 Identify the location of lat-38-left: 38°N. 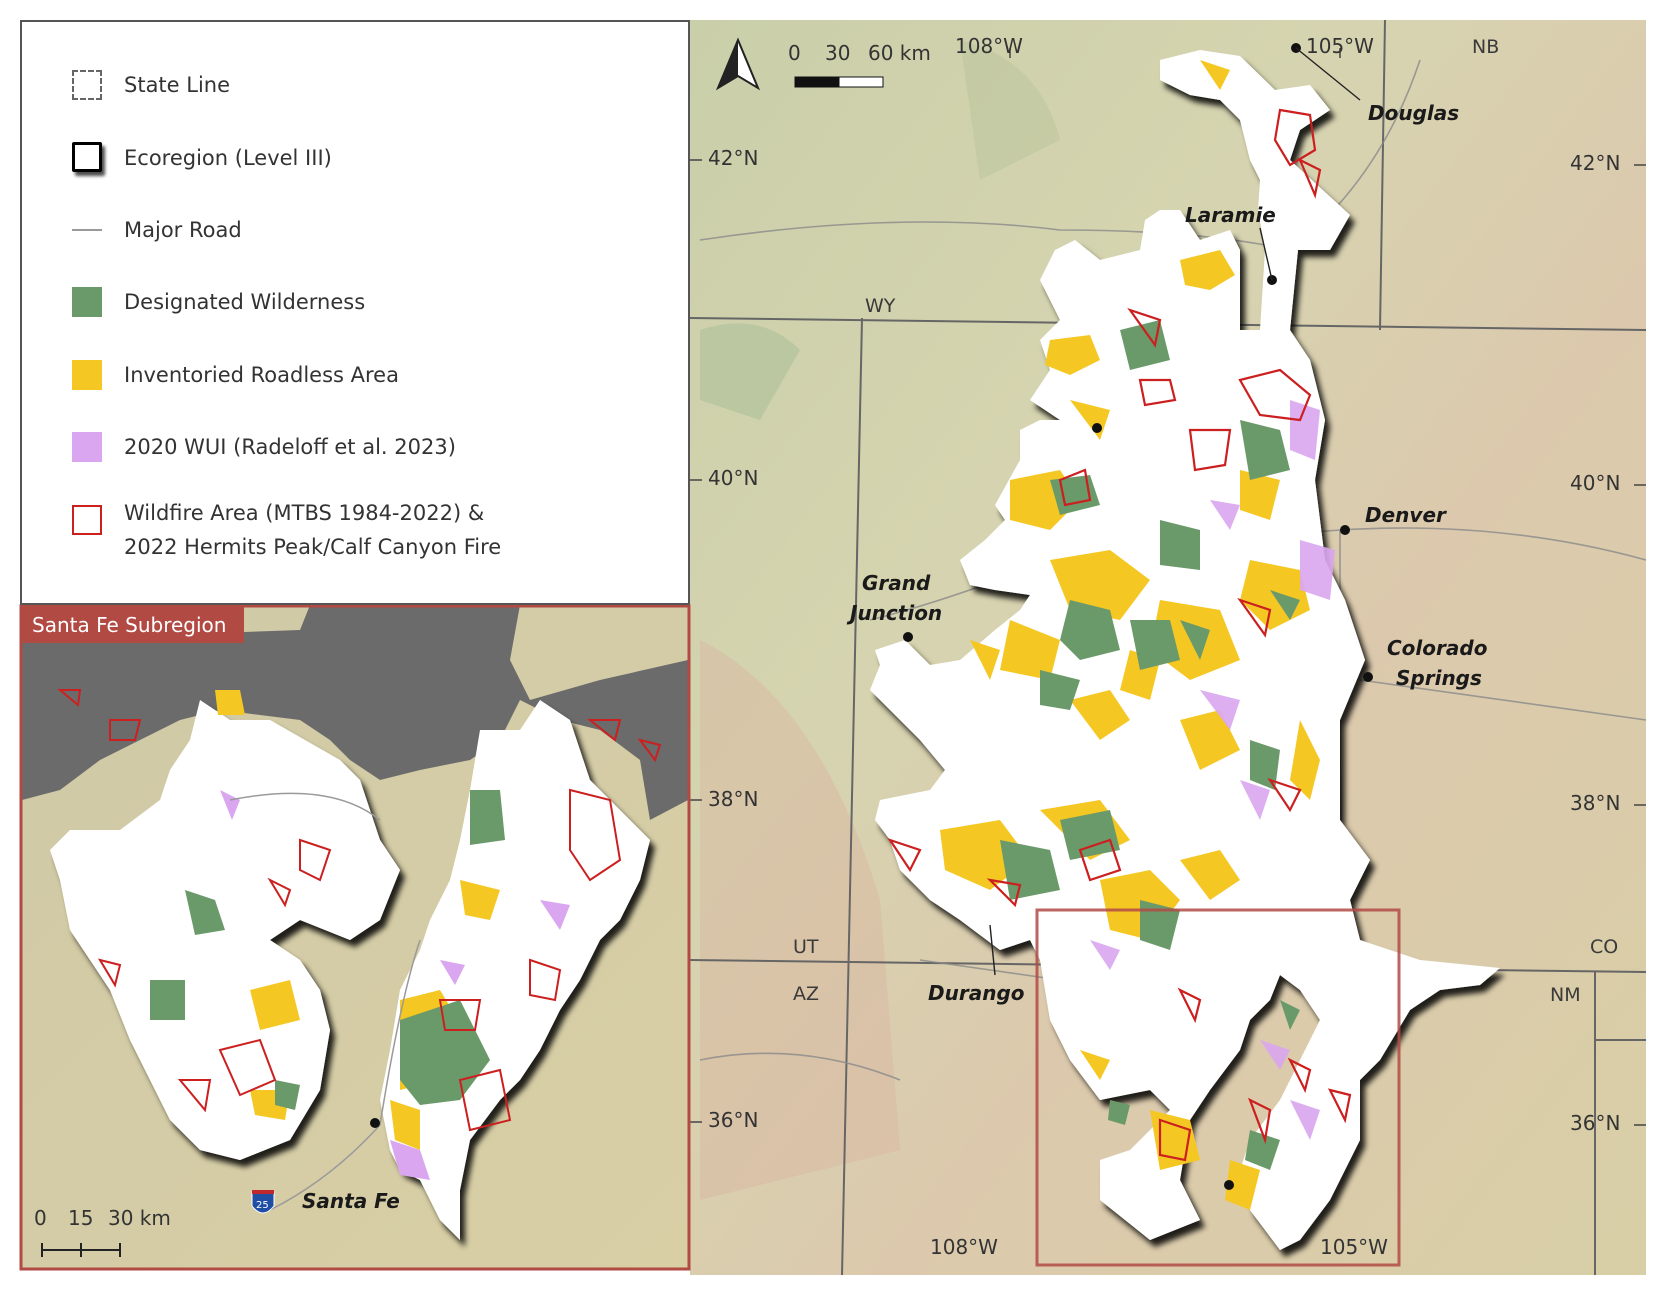
(733, 799).